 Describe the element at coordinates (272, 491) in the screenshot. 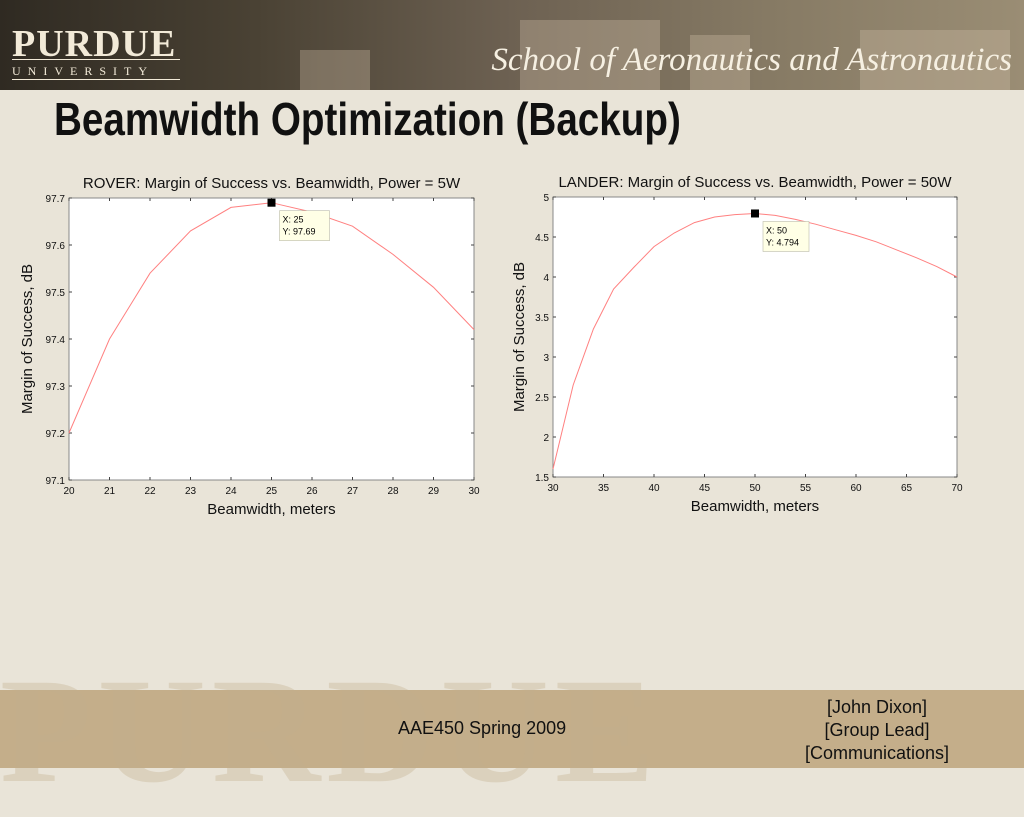

I see `chart0-xtick-label: 25` at that location.